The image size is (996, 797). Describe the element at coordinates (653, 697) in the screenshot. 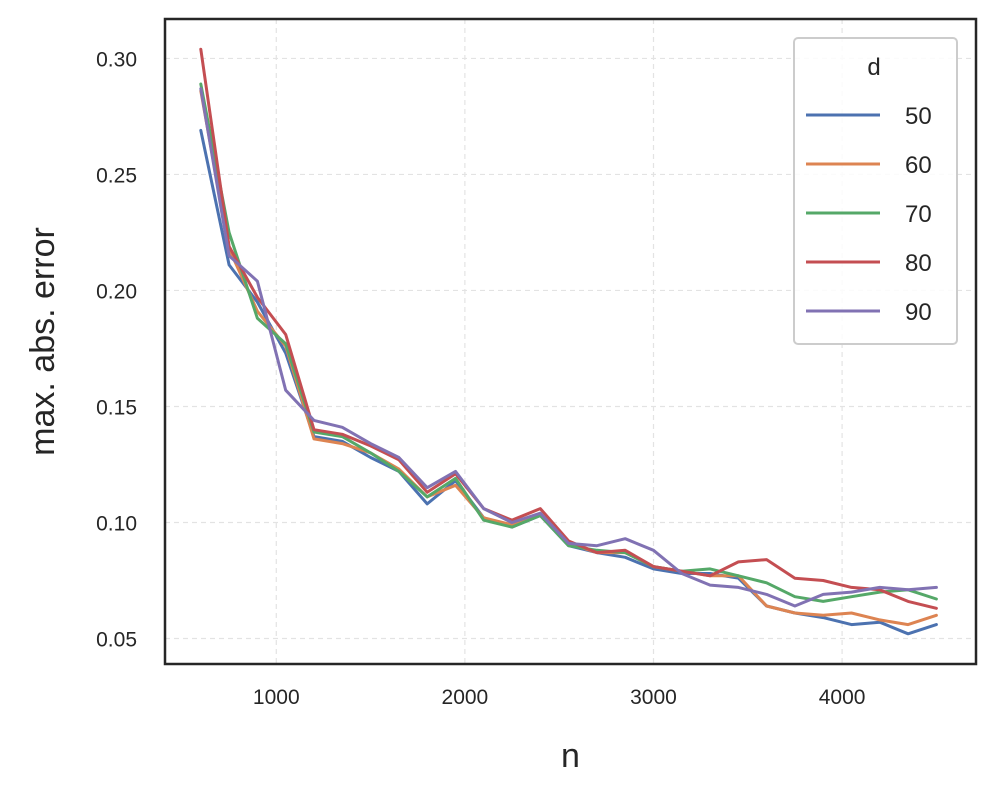

I see `x-tick-label: 3000` at that location.